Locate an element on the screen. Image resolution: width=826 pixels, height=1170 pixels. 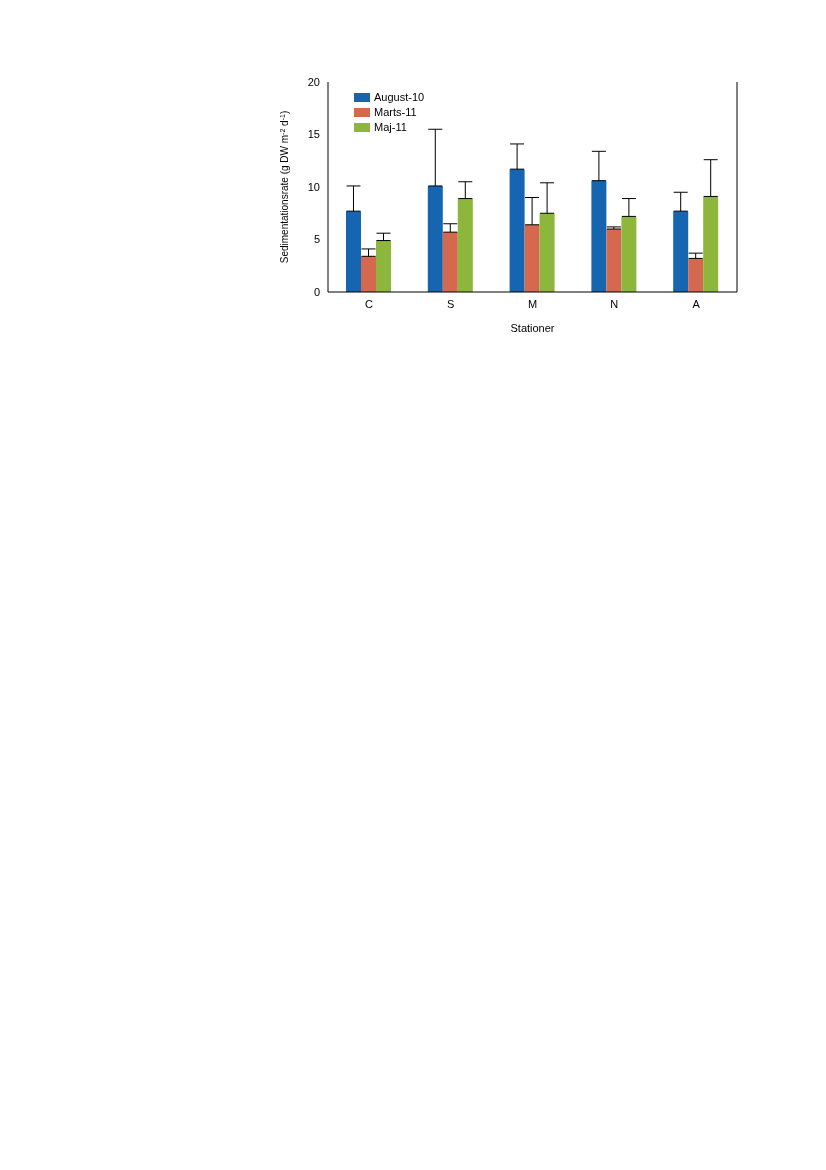
legend-label: Maj-11 is located at coordinates (390, 127).